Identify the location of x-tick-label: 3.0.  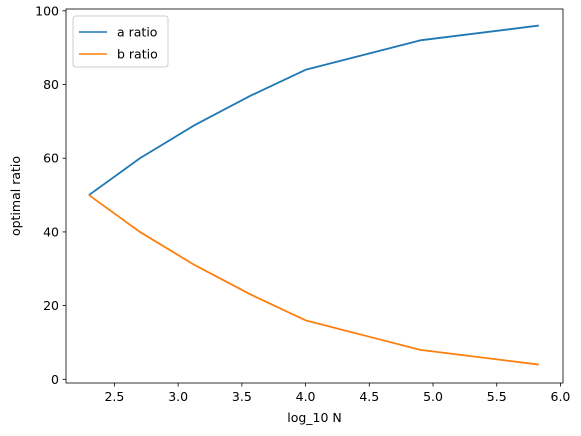
(178, 396).